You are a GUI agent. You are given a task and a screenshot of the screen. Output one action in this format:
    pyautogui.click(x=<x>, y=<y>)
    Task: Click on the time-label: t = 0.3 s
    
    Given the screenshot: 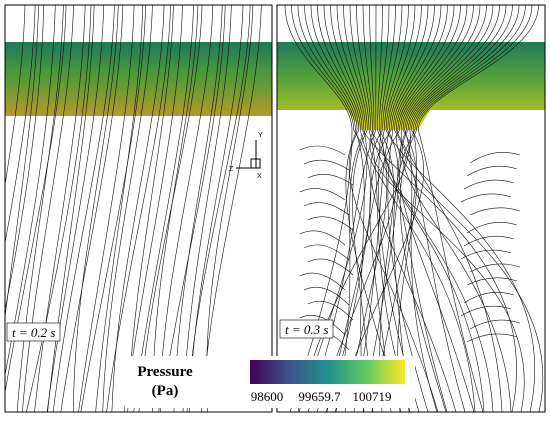 What is the action you would take?
    pyautogui.click(x=306, y=329)
    